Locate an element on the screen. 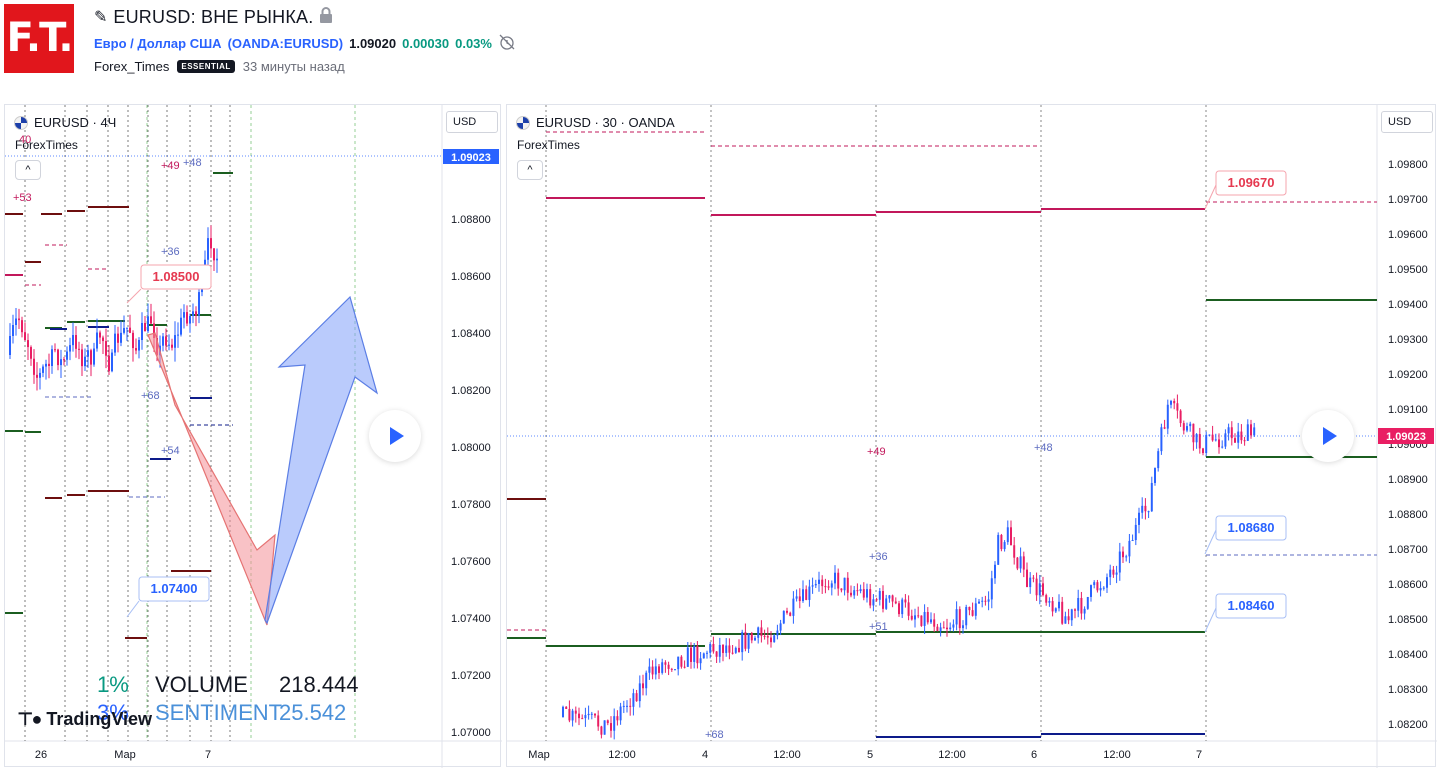  chart-symbol: EURUSD · 4Ч is located at coordinates (75, 122).